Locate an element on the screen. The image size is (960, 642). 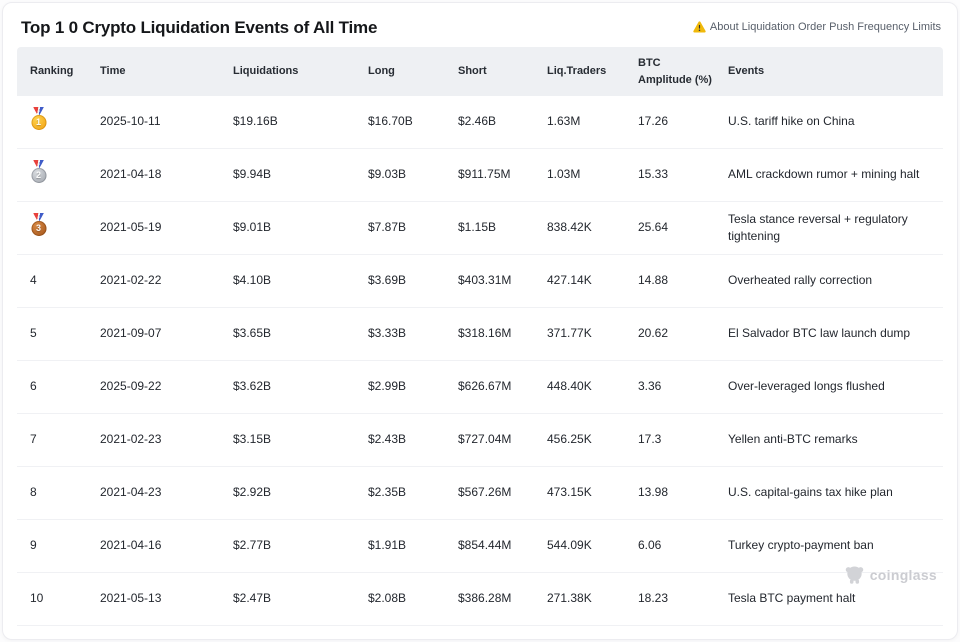
liq-traders-cell: 456.25K is located at coordinates (569, 439).